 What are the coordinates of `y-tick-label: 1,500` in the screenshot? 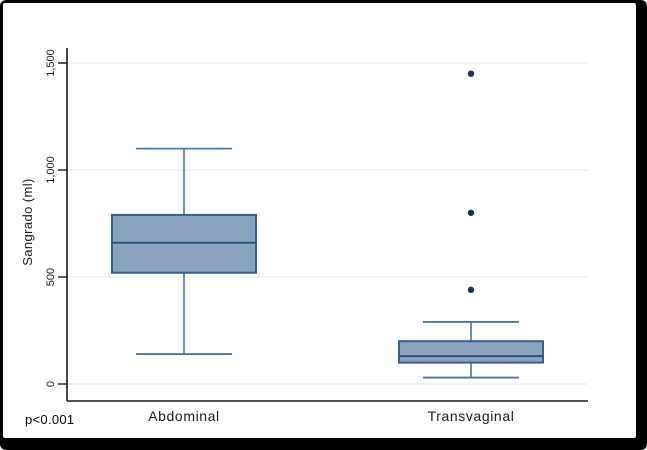 It's located at (51, 63).